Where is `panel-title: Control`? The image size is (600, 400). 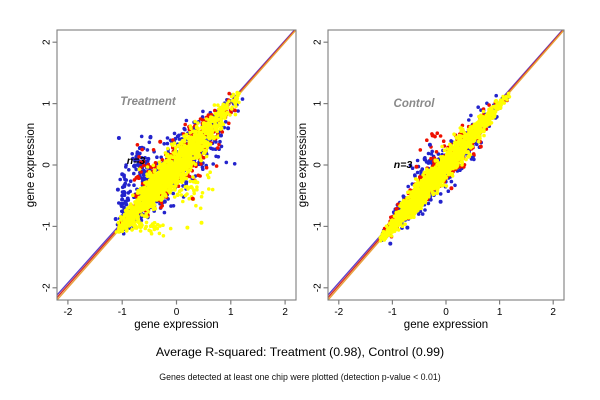 panel-title: Control is located at coordinates (415, 104).